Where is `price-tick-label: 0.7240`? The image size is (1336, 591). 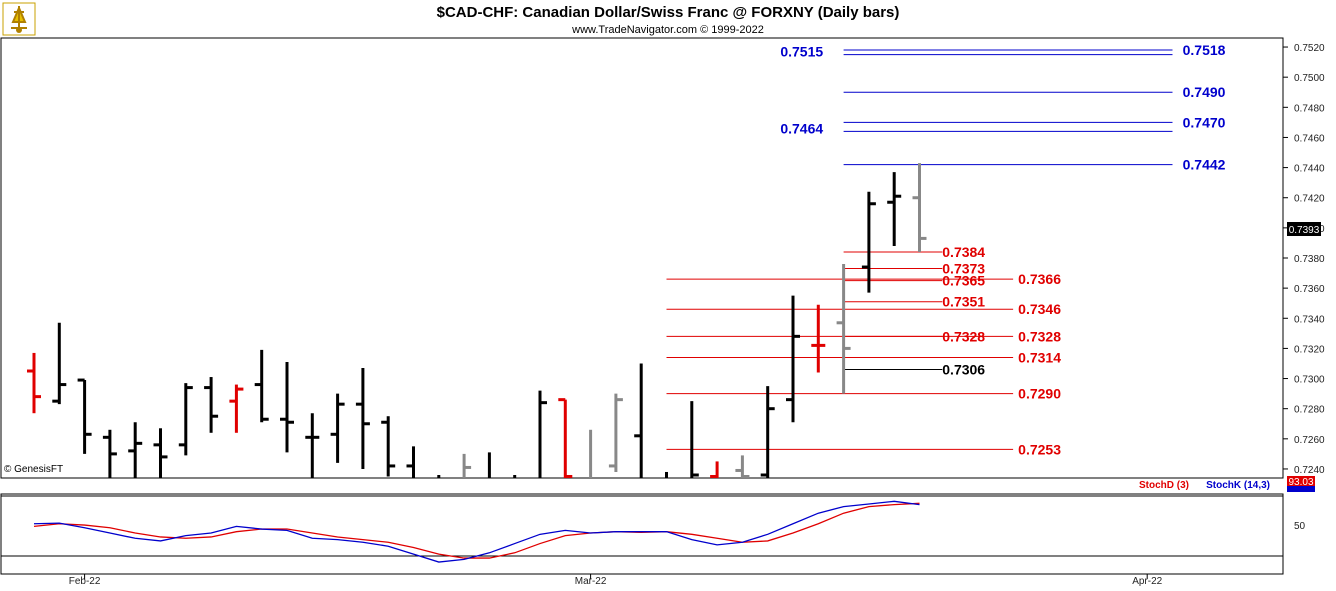
price-tick-label: 0.7240 is located at coordinates (1309, 470).